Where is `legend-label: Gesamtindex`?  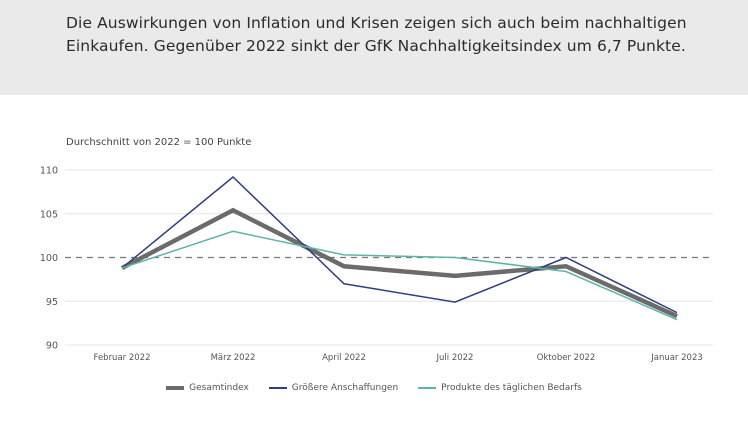 legend-label: Gesamtindex is located at coordinates (219, 388).